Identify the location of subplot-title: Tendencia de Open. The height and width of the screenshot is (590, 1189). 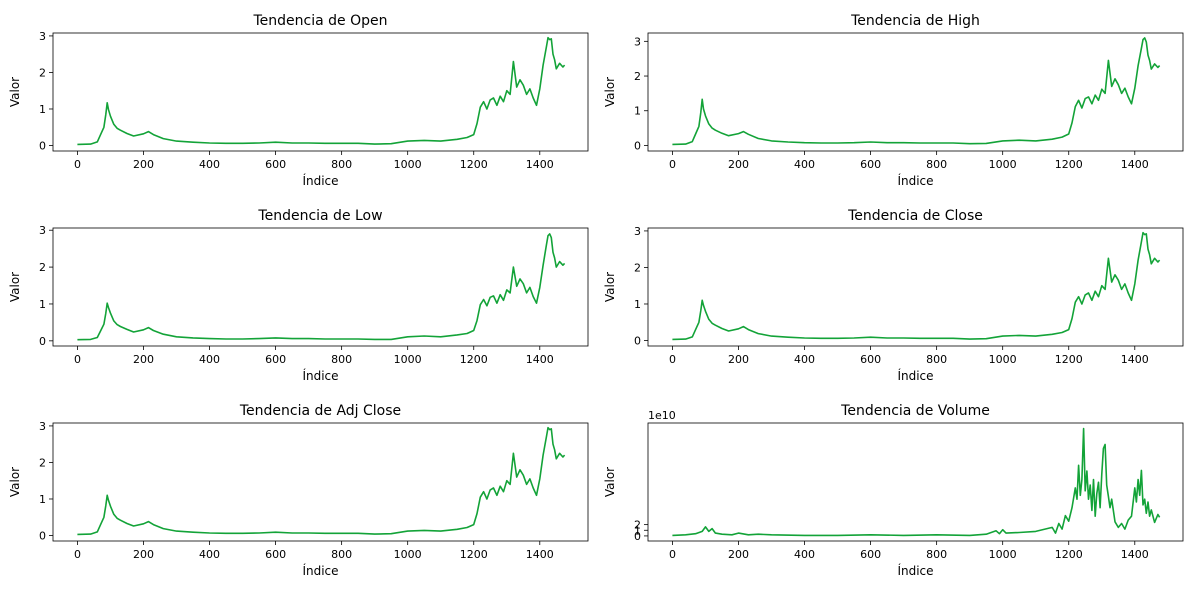
(320, 21).